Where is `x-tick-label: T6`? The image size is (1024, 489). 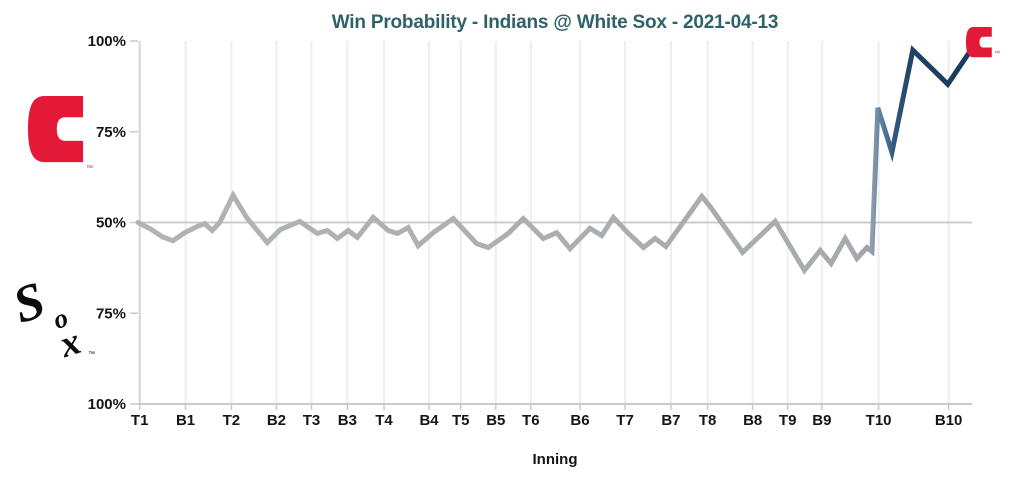
x-tick-label: T6 is located at coordinates (531, 420).